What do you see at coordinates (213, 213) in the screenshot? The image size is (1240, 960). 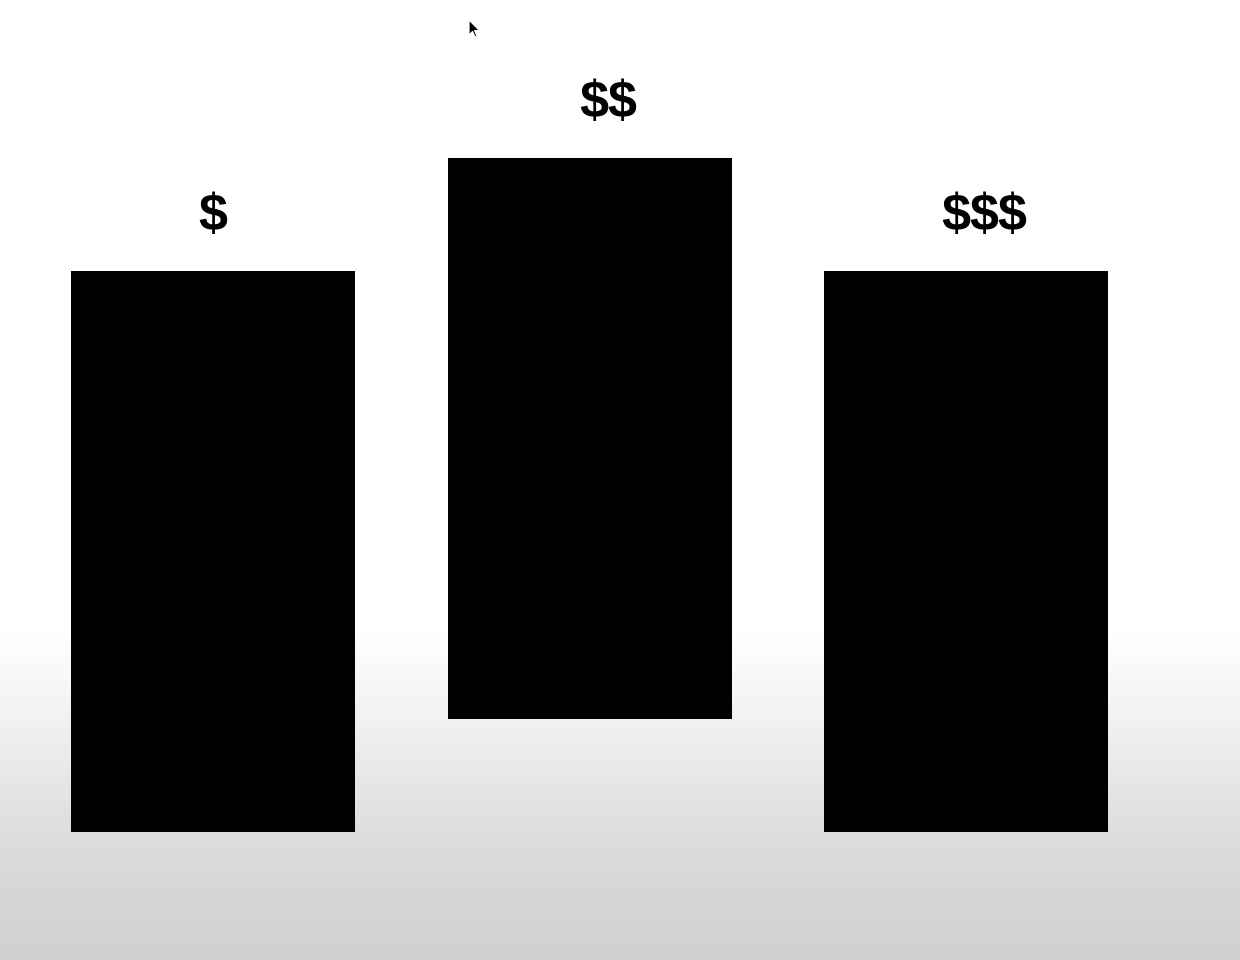 I see `price-tier-label-low: $` at bounding box center [213, 213].